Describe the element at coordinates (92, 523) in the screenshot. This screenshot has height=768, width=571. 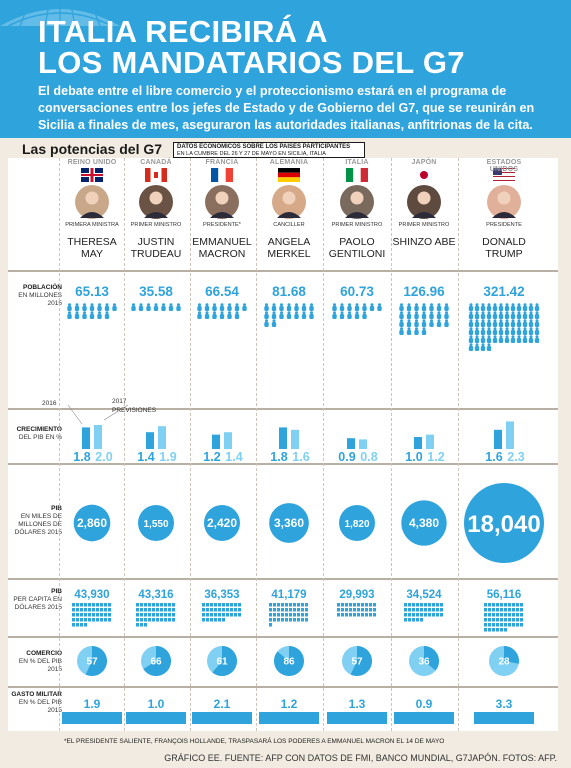
I see `gdp-value: 2,860` at that location.